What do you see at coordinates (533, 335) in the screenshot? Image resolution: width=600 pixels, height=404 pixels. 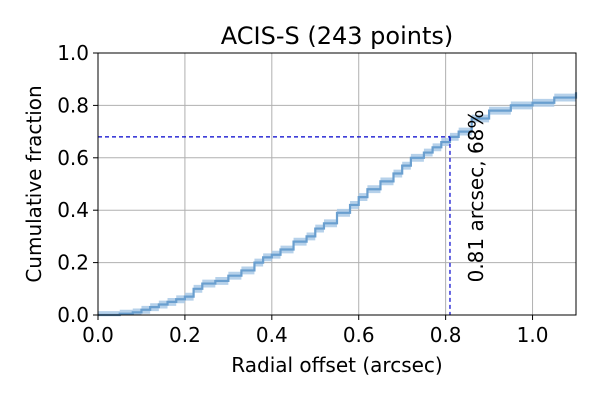 I see `x-tick-label: 1.0` at bounding box center [533, 335].